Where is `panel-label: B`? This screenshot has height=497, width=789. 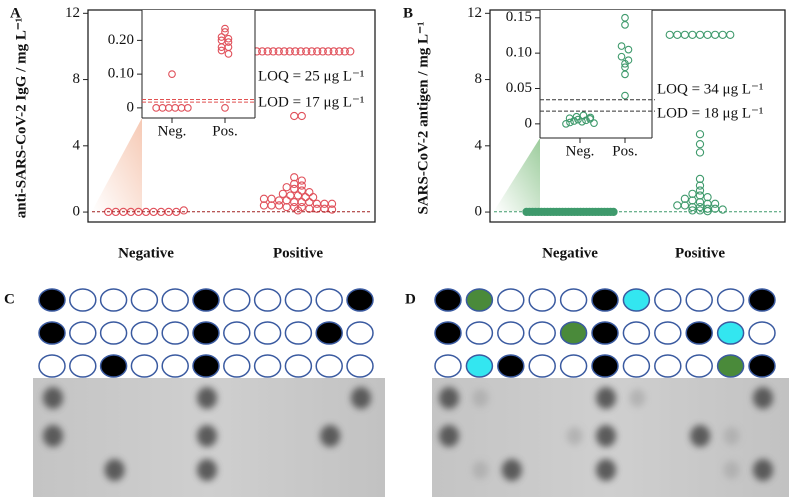 panel-label: B is located at coordinates (408, 13).